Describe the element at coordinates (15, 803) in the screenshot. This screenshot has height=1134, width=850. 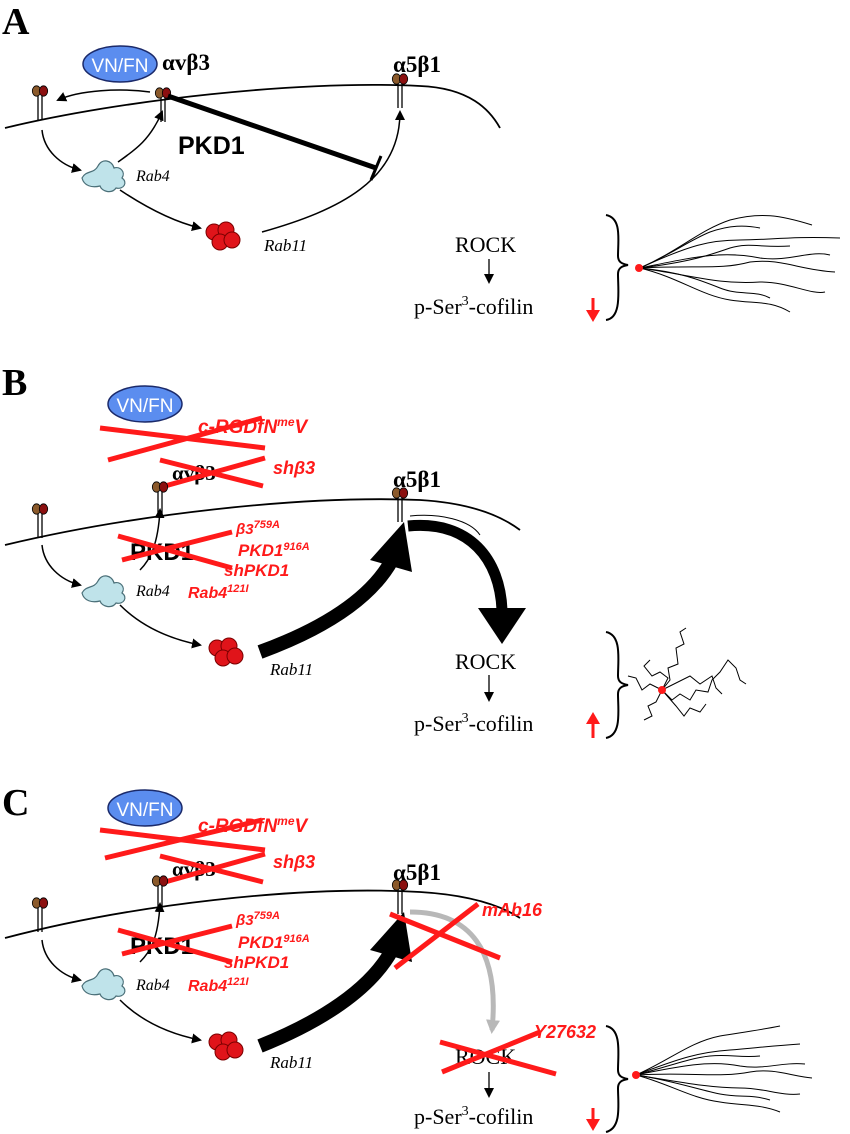
I see `panel-letter: C` at that location.